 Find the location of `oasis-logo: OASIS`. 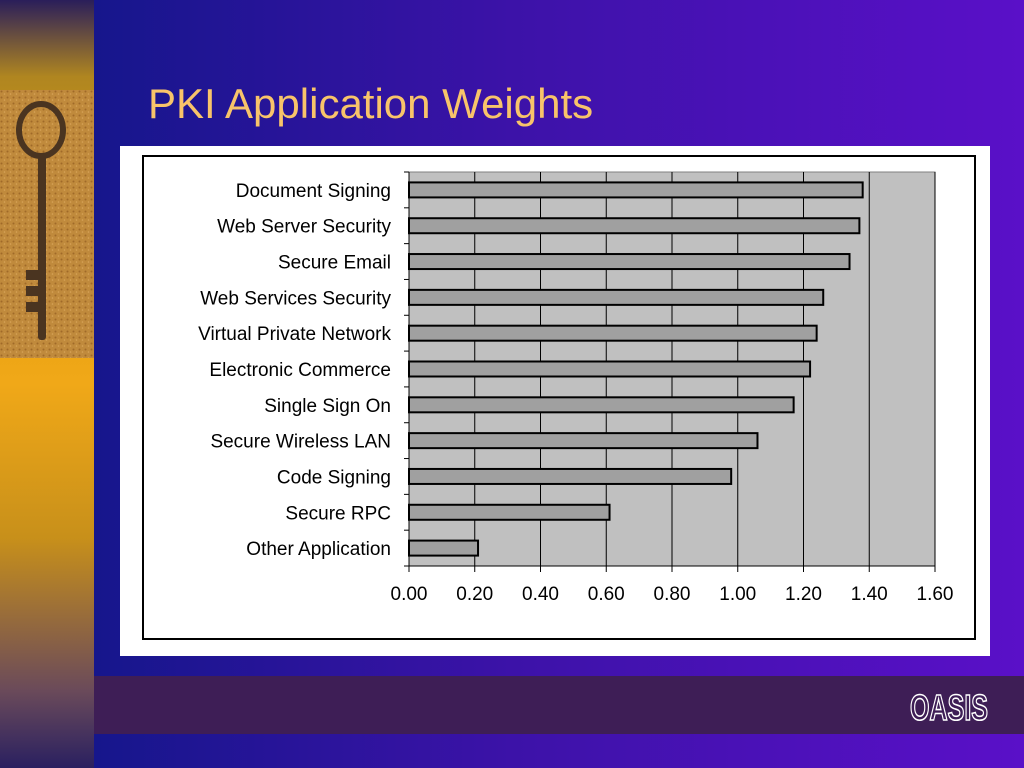

oasis-logo: OASIS is located at coordinates (949, 707).